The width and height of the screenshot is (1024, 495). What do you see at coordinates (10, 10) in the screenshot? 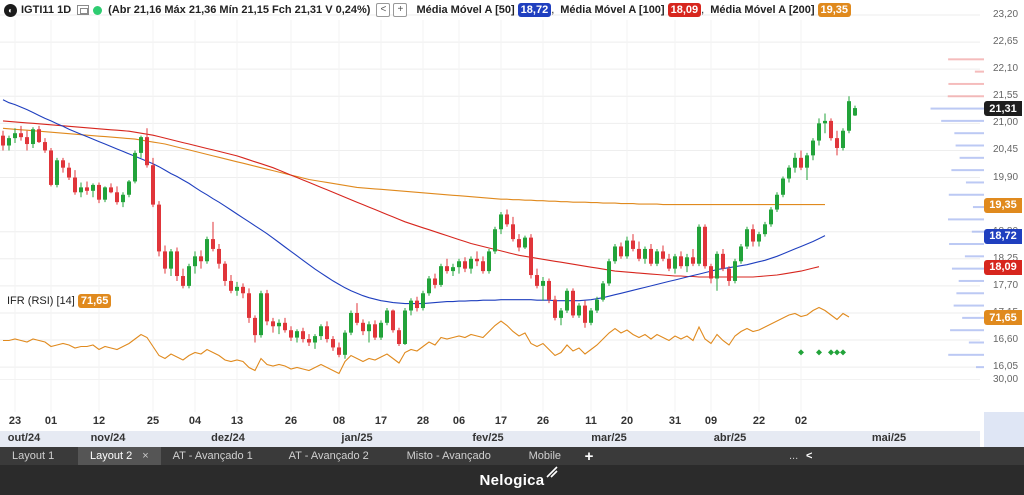
I see `asset-logo-icon: ◐` at bounding box center [10, 10].